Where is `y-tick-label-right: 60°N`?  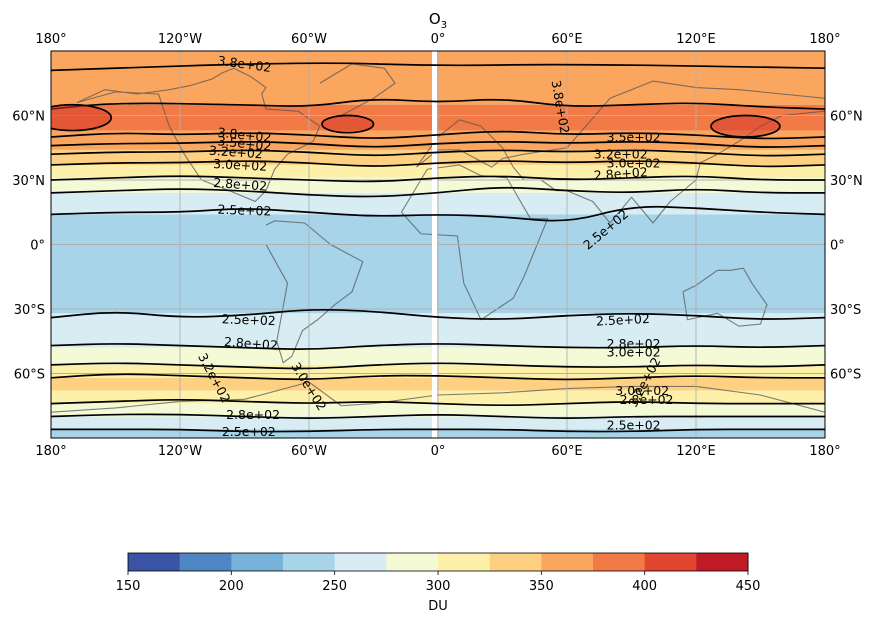
y-tick-label-right: 60°N is located at coordinates (846, 117).